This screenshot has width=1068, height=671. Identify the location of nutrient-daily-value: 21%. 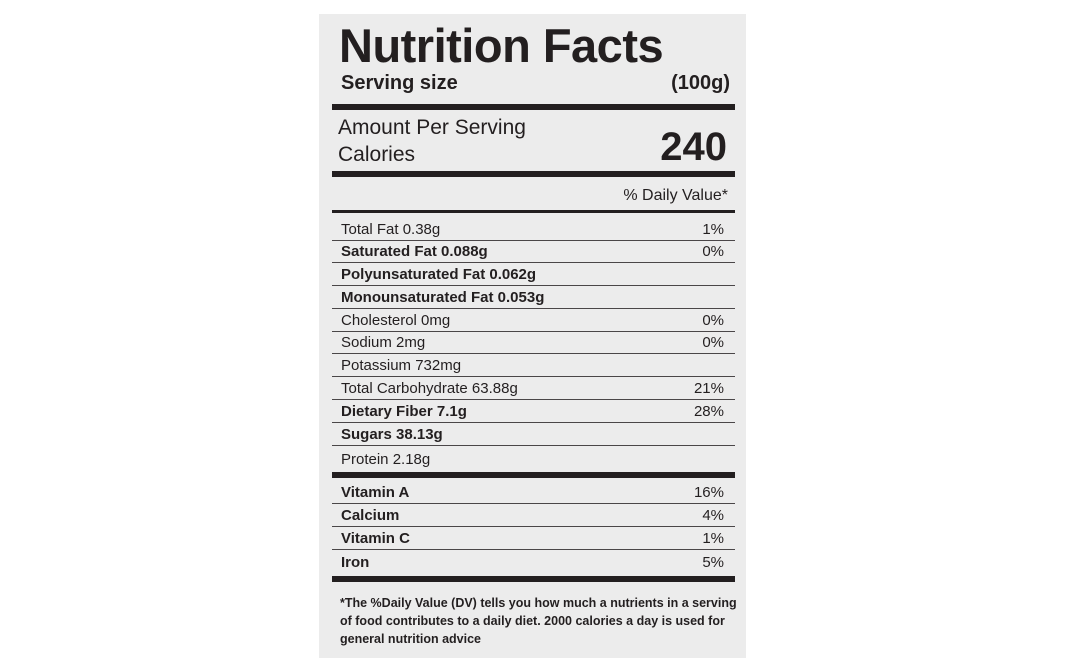
(708, 388).